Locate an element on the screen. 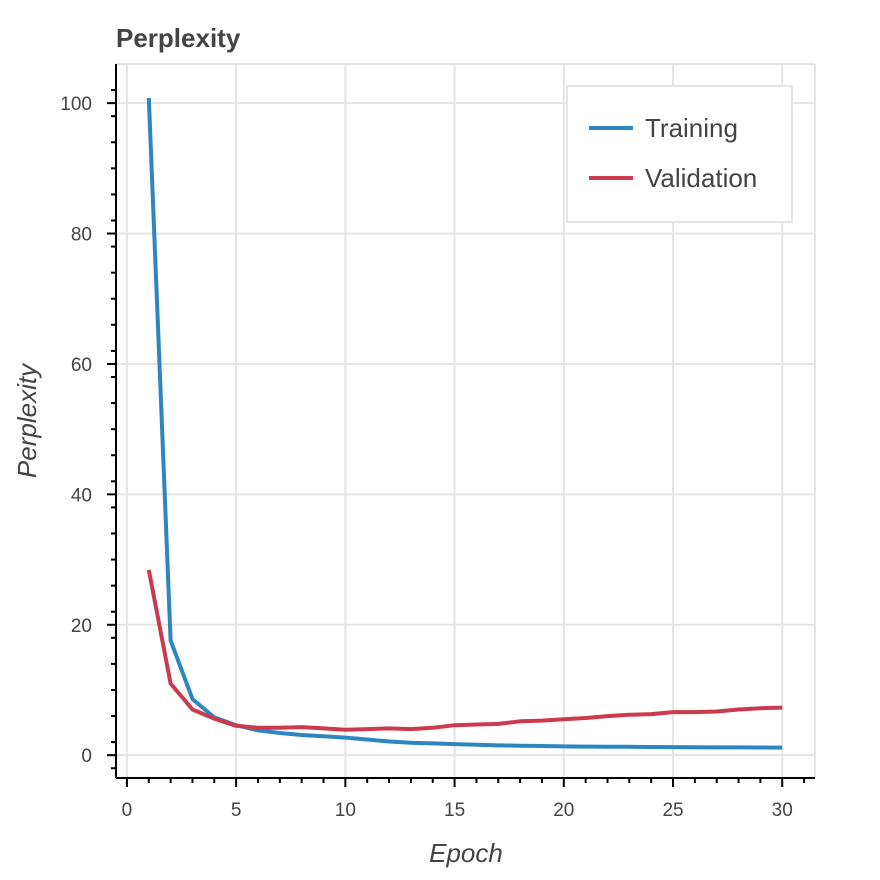  legend-label-validation: Validation is located at coordinates (701, 178).